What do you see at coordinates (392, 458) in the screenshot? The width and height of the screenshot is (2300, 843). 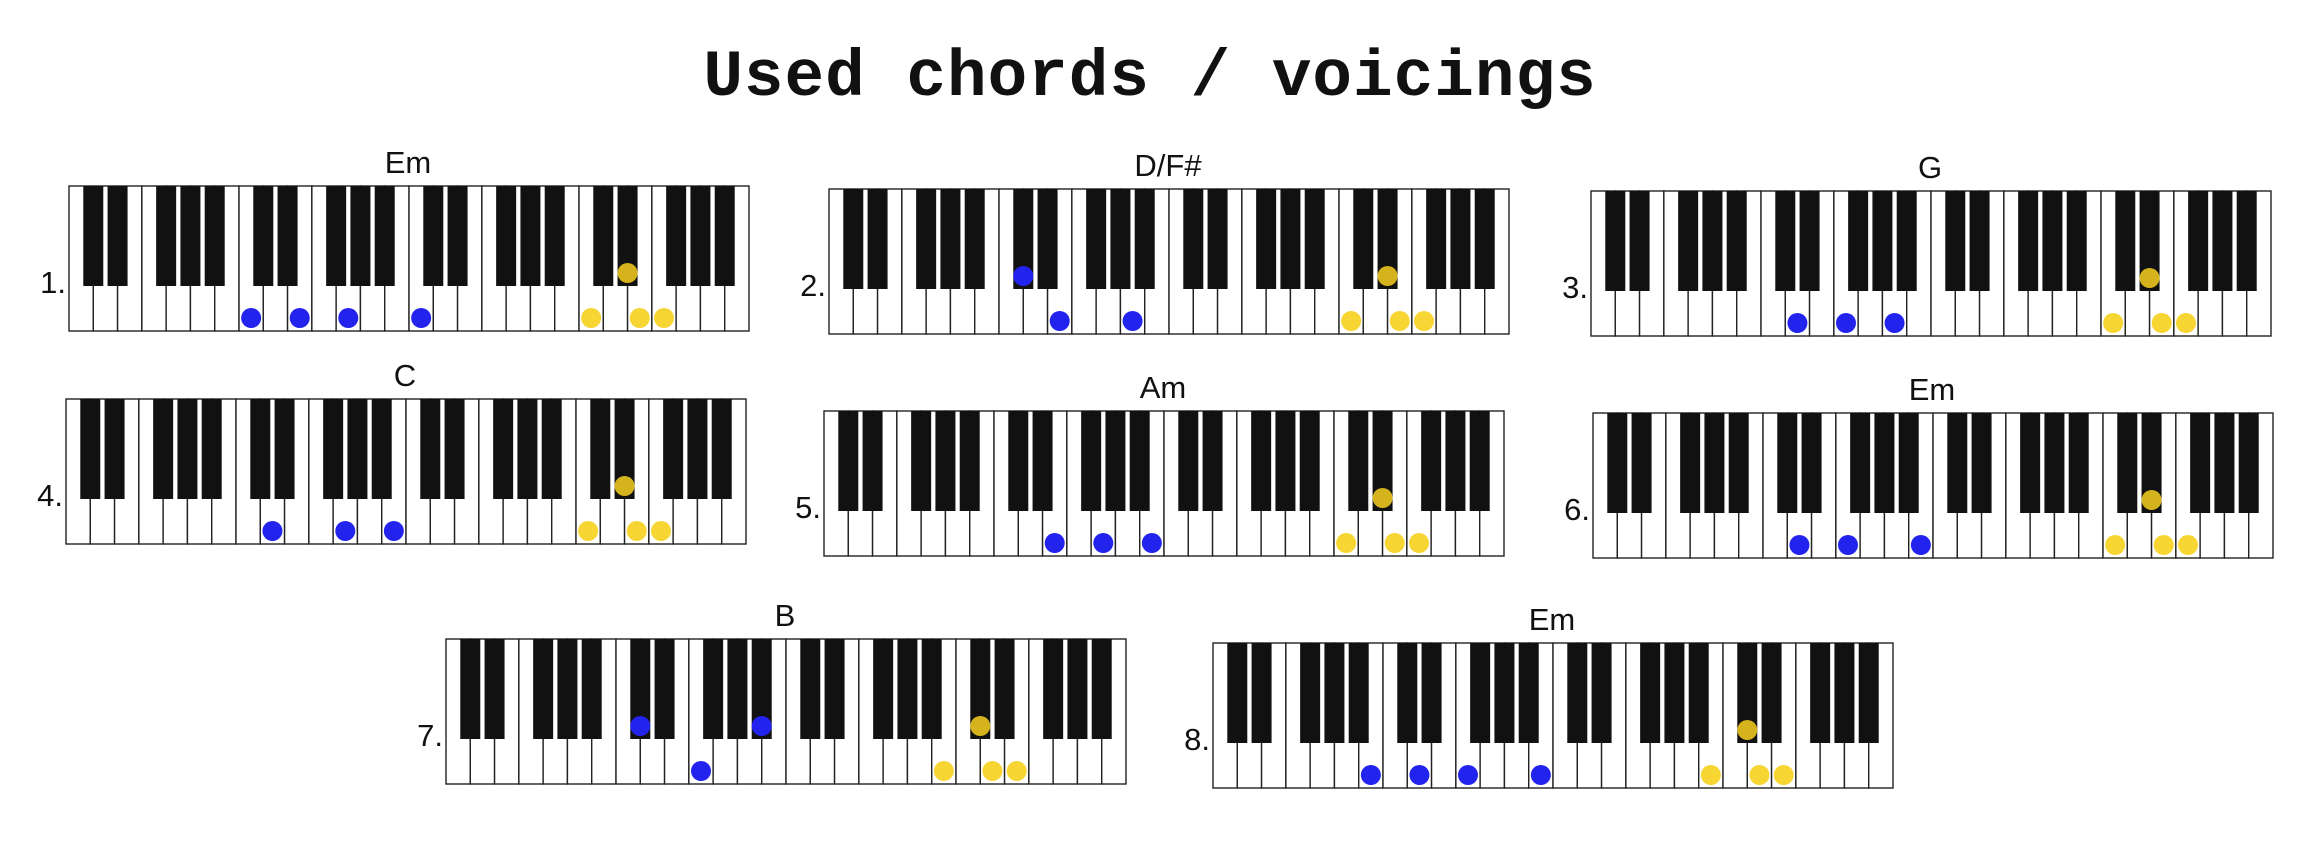 I see `chord-diagram: C 4.` at bounding box center [392, 458].